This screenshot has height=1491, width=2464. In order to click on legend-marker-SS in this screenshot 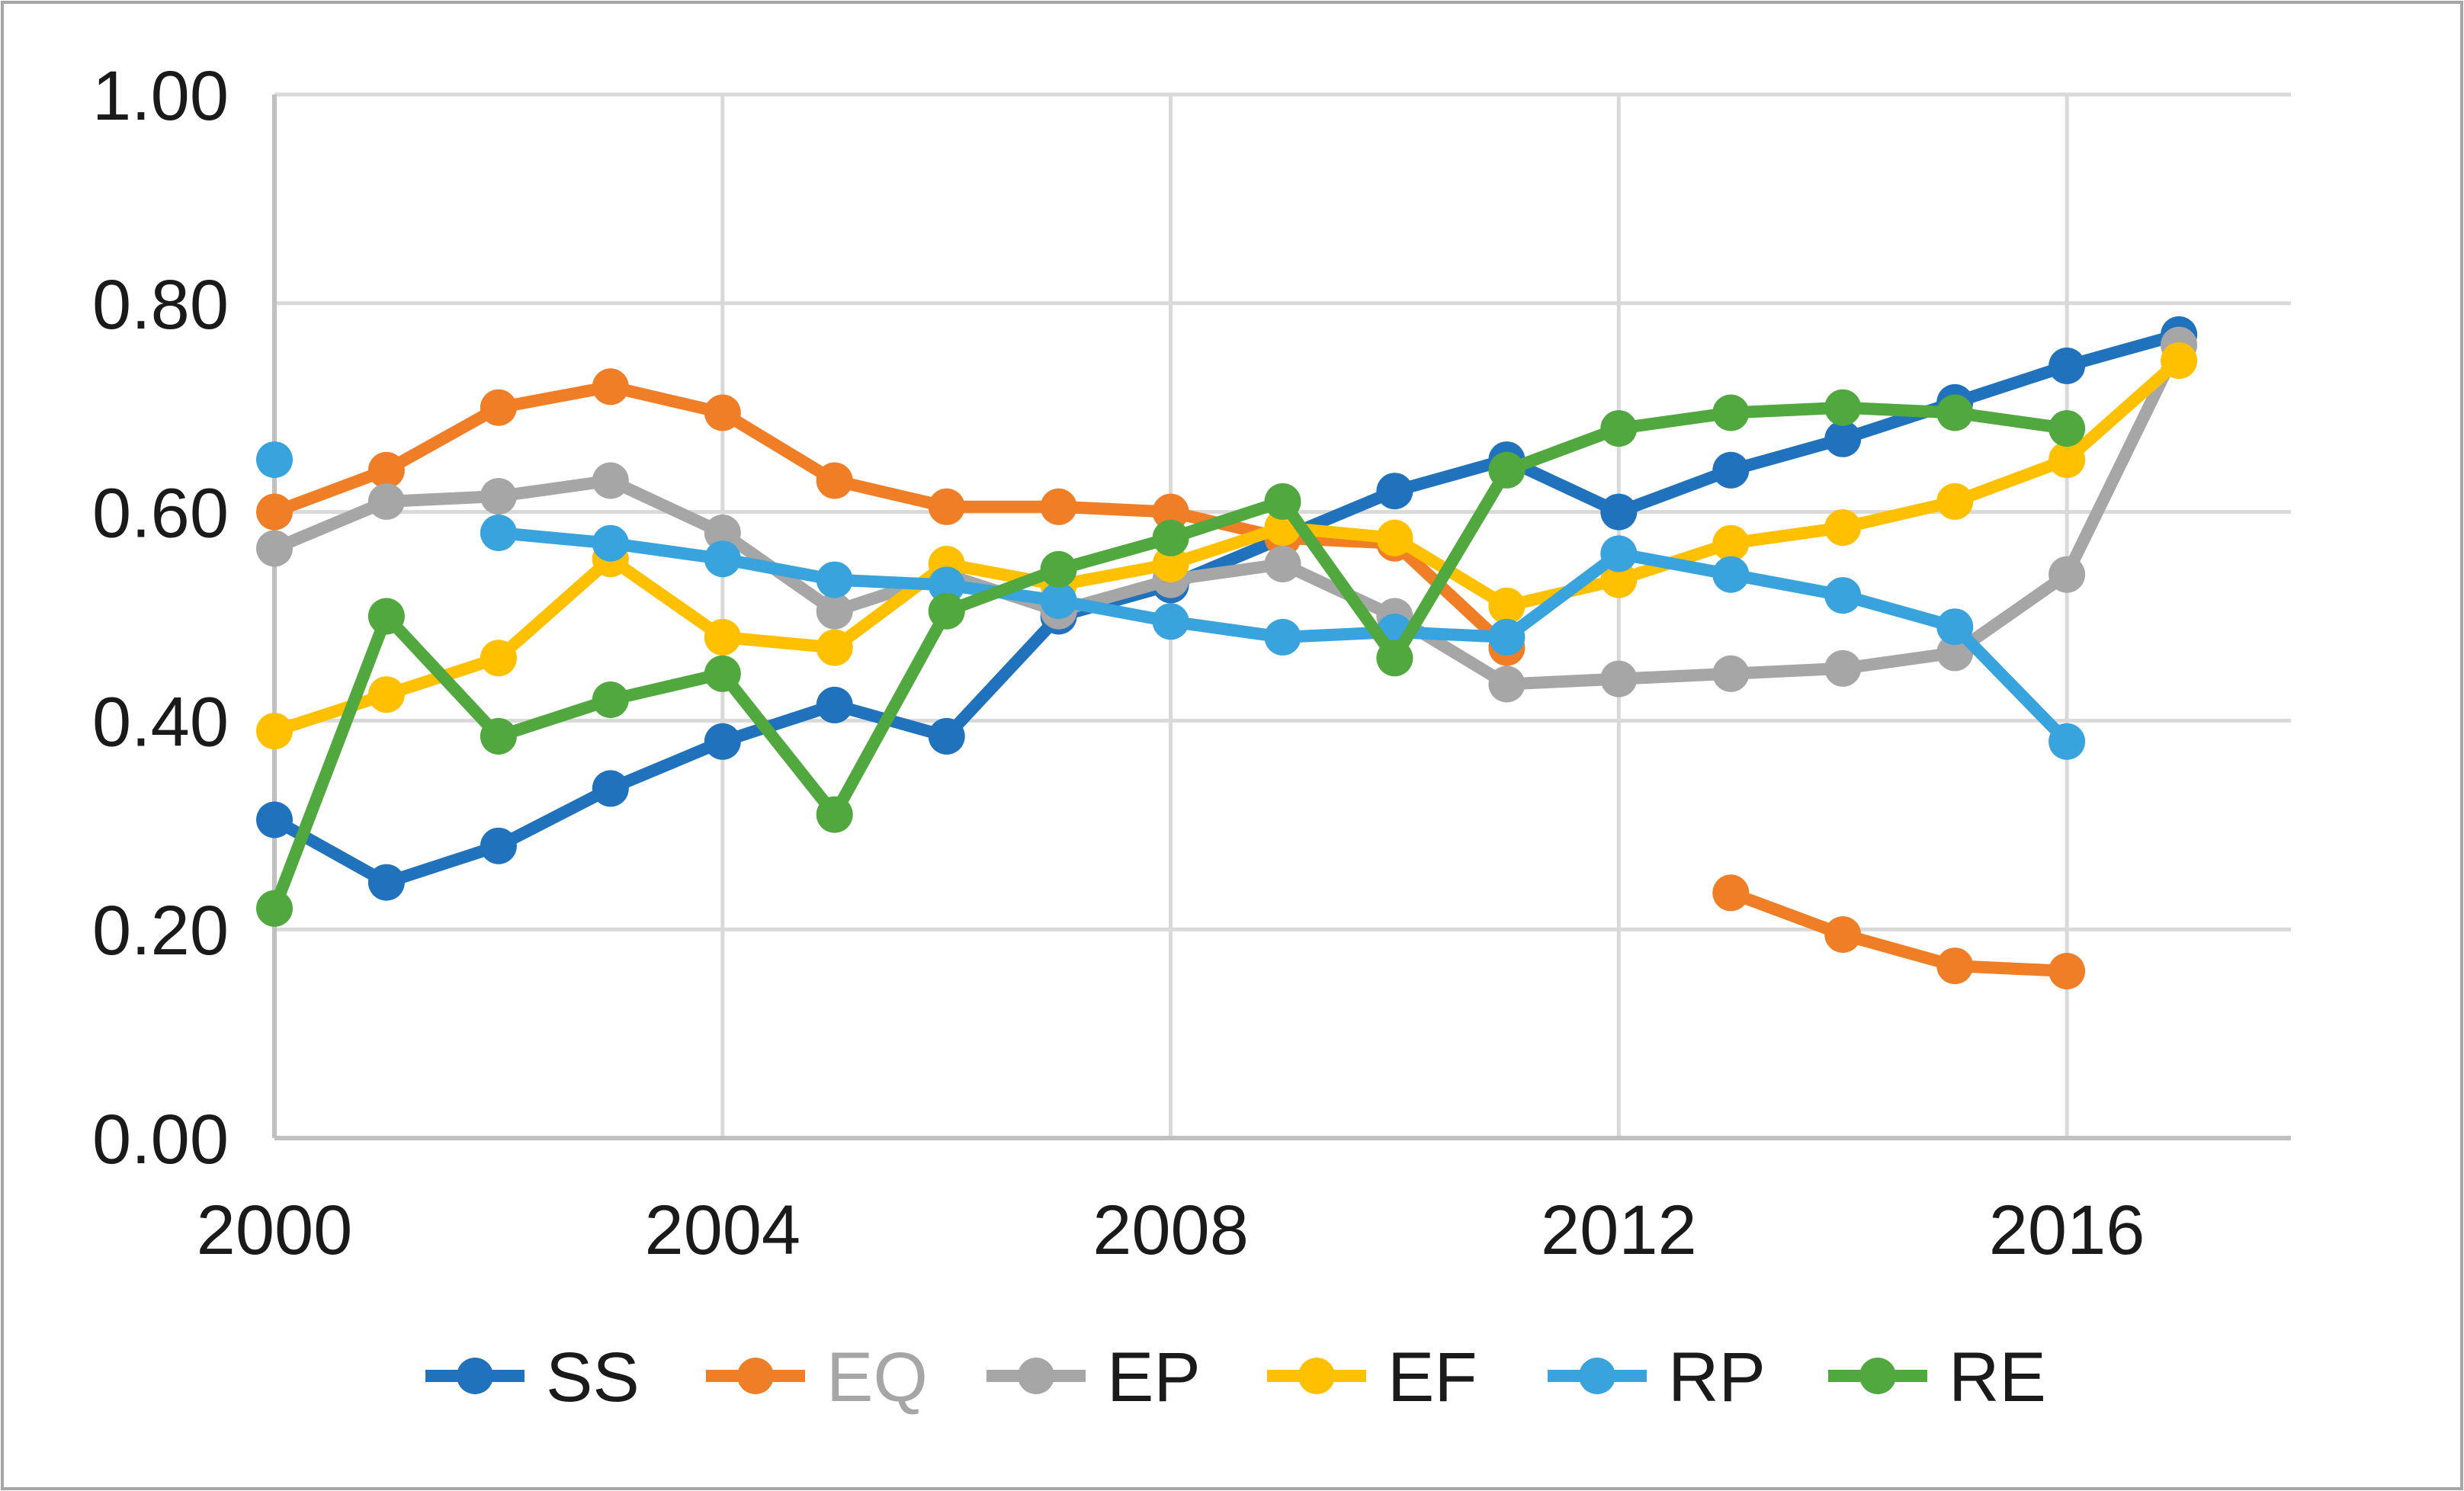, I will do `click(475, 1376)`.